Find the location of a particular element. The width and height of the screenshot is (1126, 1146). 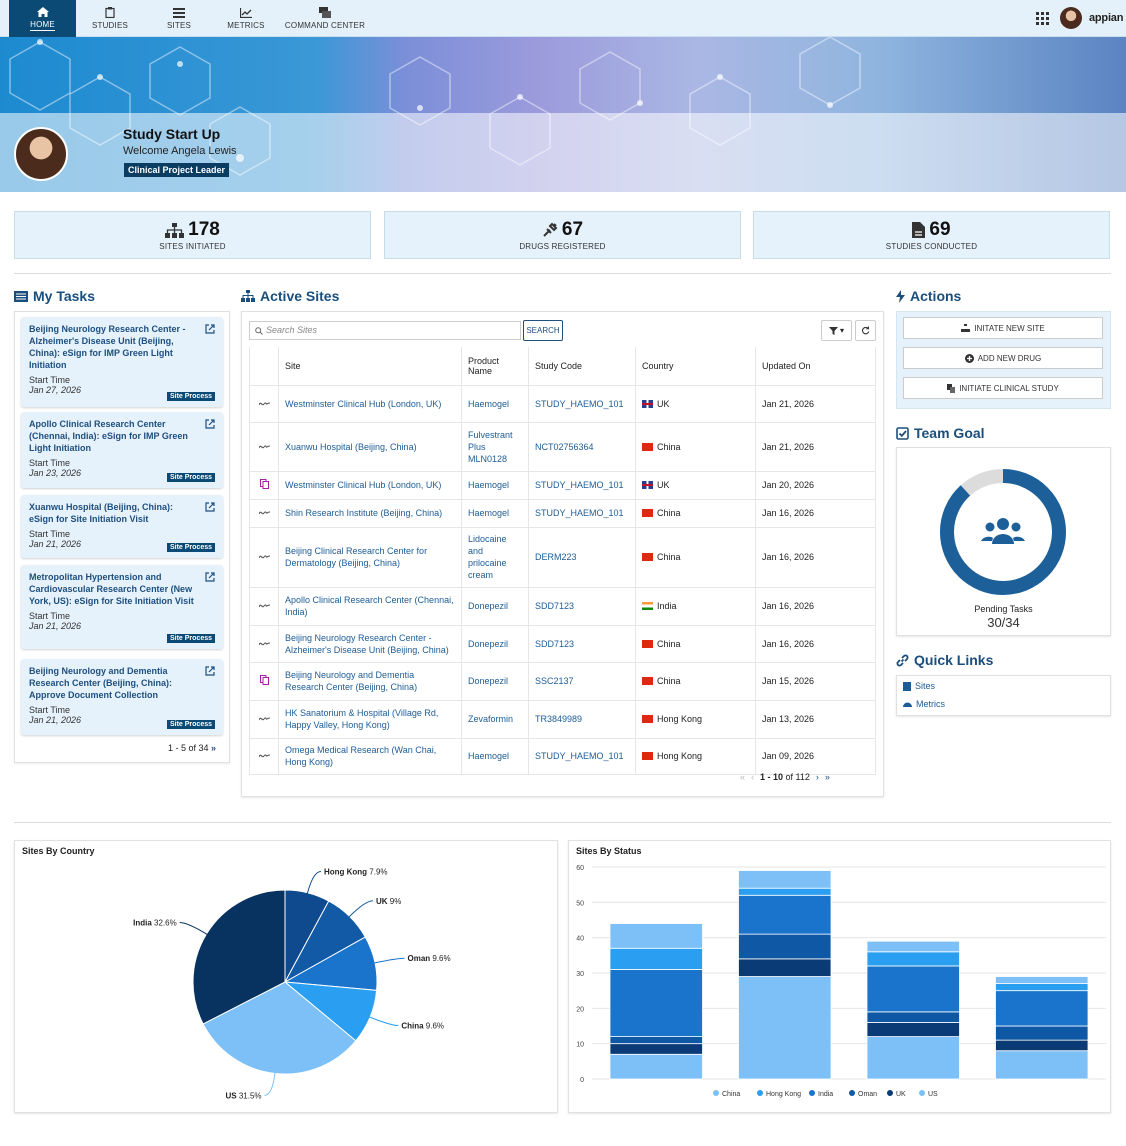

nav-studies: STUDIES is located at coordinates (110, 18).